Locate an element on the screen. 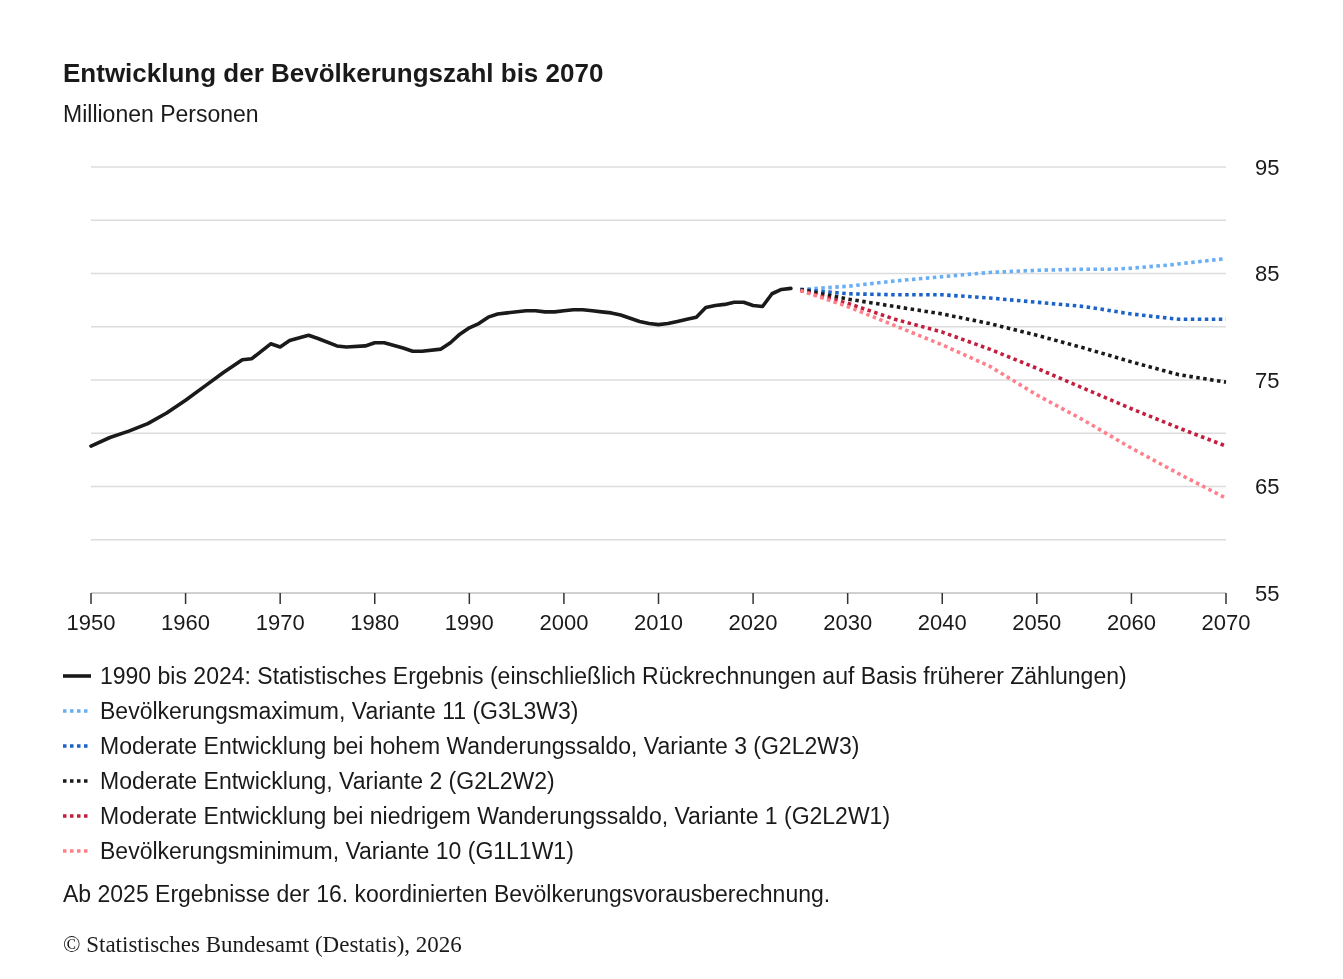 The image size is (1343, 979). legend-label: Bevölkerungsmaximum, Variante 11 (G3L3W3) is located at coordinates (339, 711).